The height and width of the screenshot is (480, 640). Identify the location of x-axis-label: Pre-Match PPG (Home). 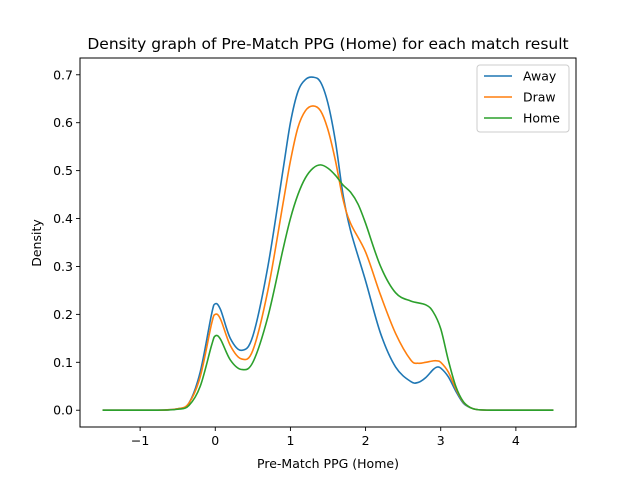
(328, 463).